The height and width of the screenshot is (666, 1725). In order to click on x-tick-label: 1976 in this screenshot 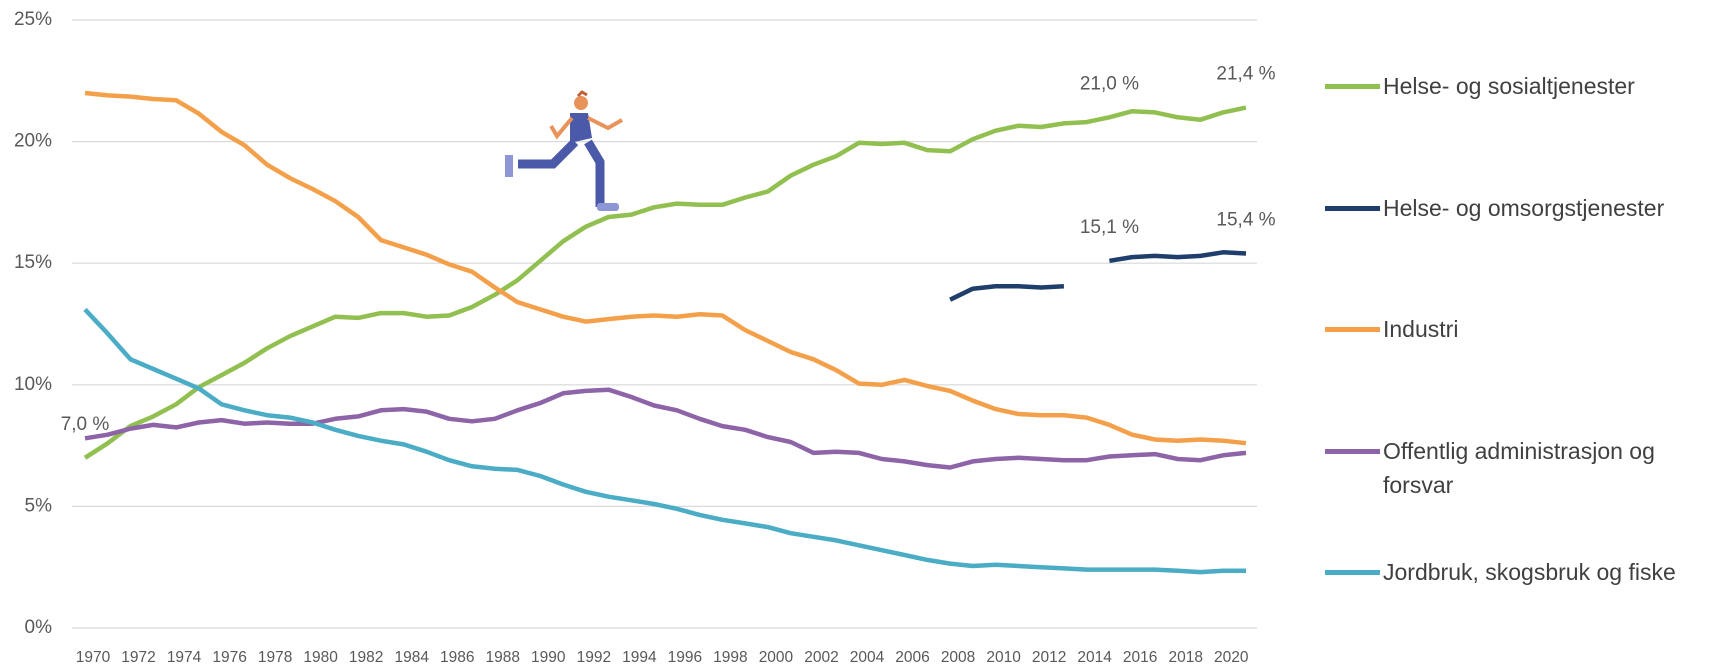, I will do `click(229, 657)`.